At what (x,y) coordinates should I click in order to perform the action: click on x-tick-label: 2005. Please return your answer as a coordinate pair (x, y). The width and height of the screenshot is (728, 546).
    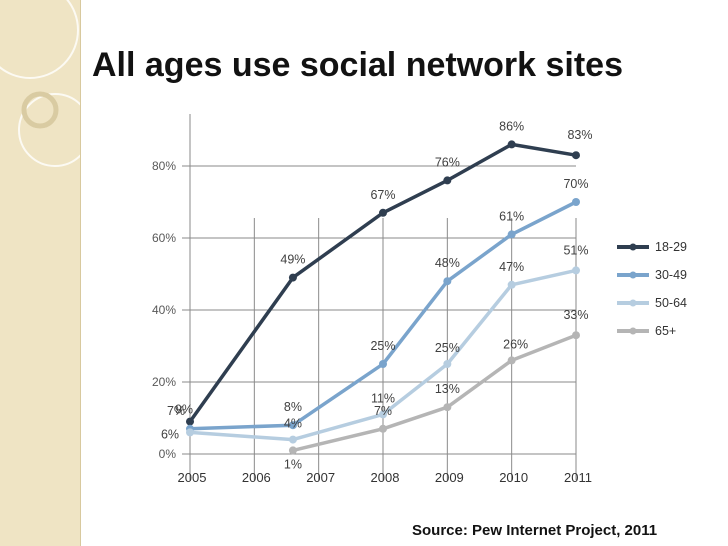
    Looking at the image, I should click on (192, 477).